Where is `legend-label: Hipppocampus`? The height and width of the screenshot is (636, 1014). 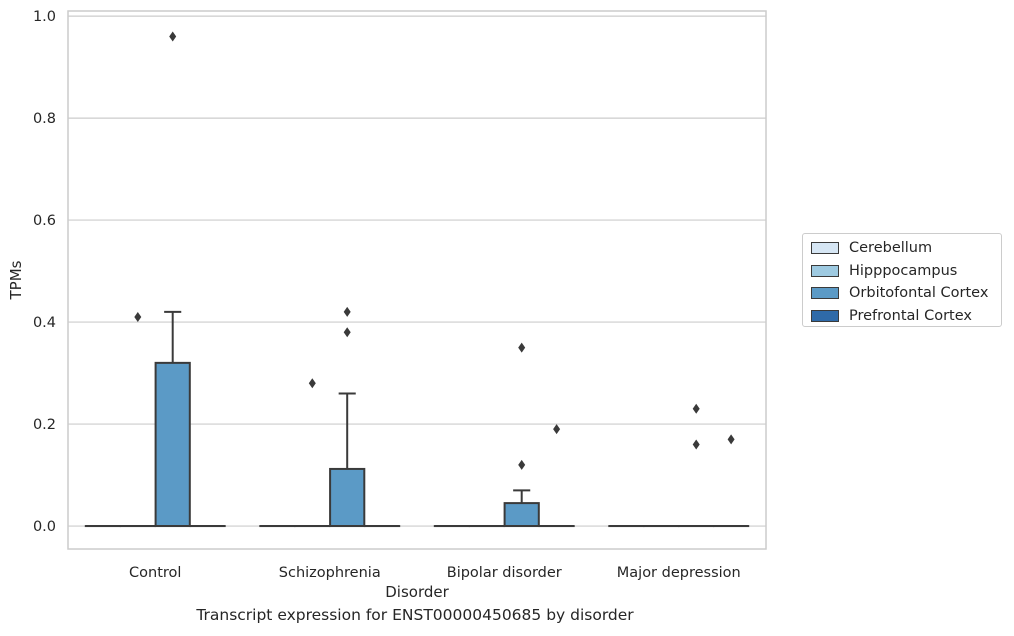 legend-label: Hipppocampus is located at coordinates (903, 270).